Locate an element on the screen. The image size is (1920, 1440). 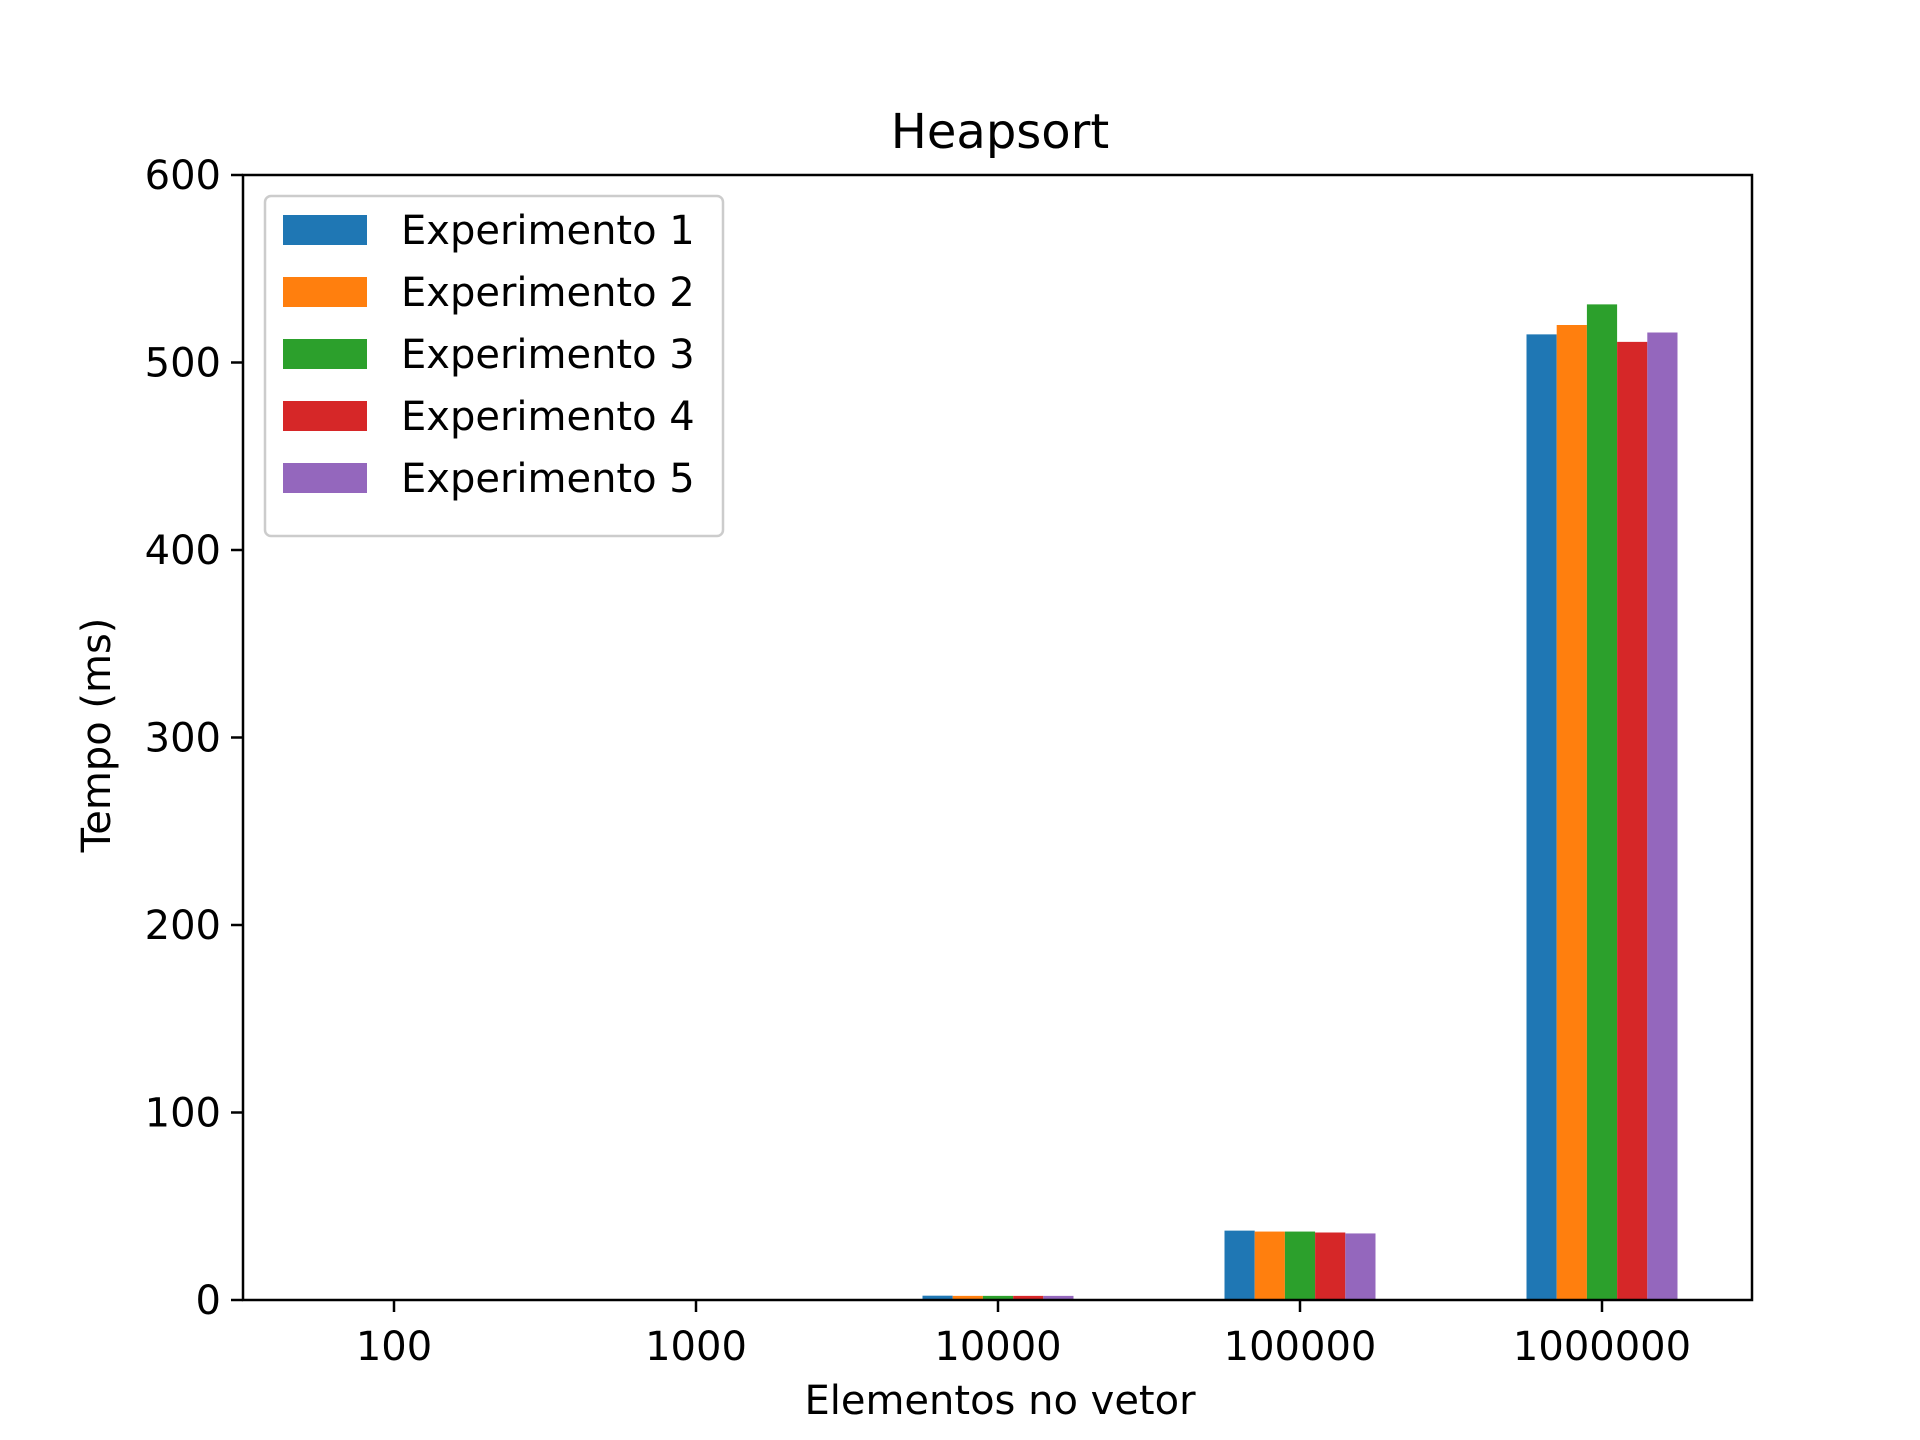
legend-label: Experimento 4 is located at coordinates (548, 417).